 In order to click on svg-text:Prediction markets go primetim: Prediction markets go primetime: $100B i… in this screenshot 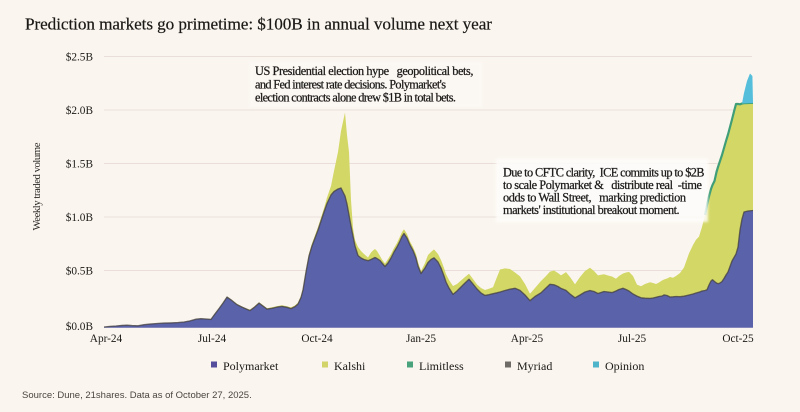, I will do `click(258, 24)`.